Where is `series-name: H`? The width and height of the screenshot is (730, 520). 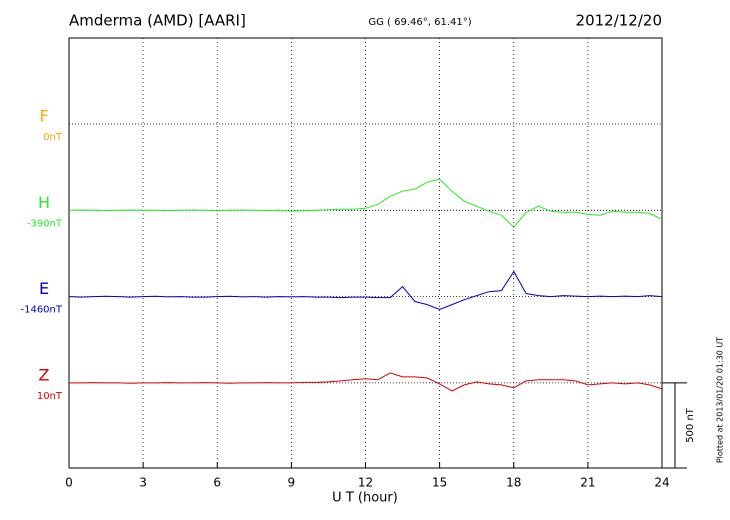
series-name: H is located at coordinates (44, 202).